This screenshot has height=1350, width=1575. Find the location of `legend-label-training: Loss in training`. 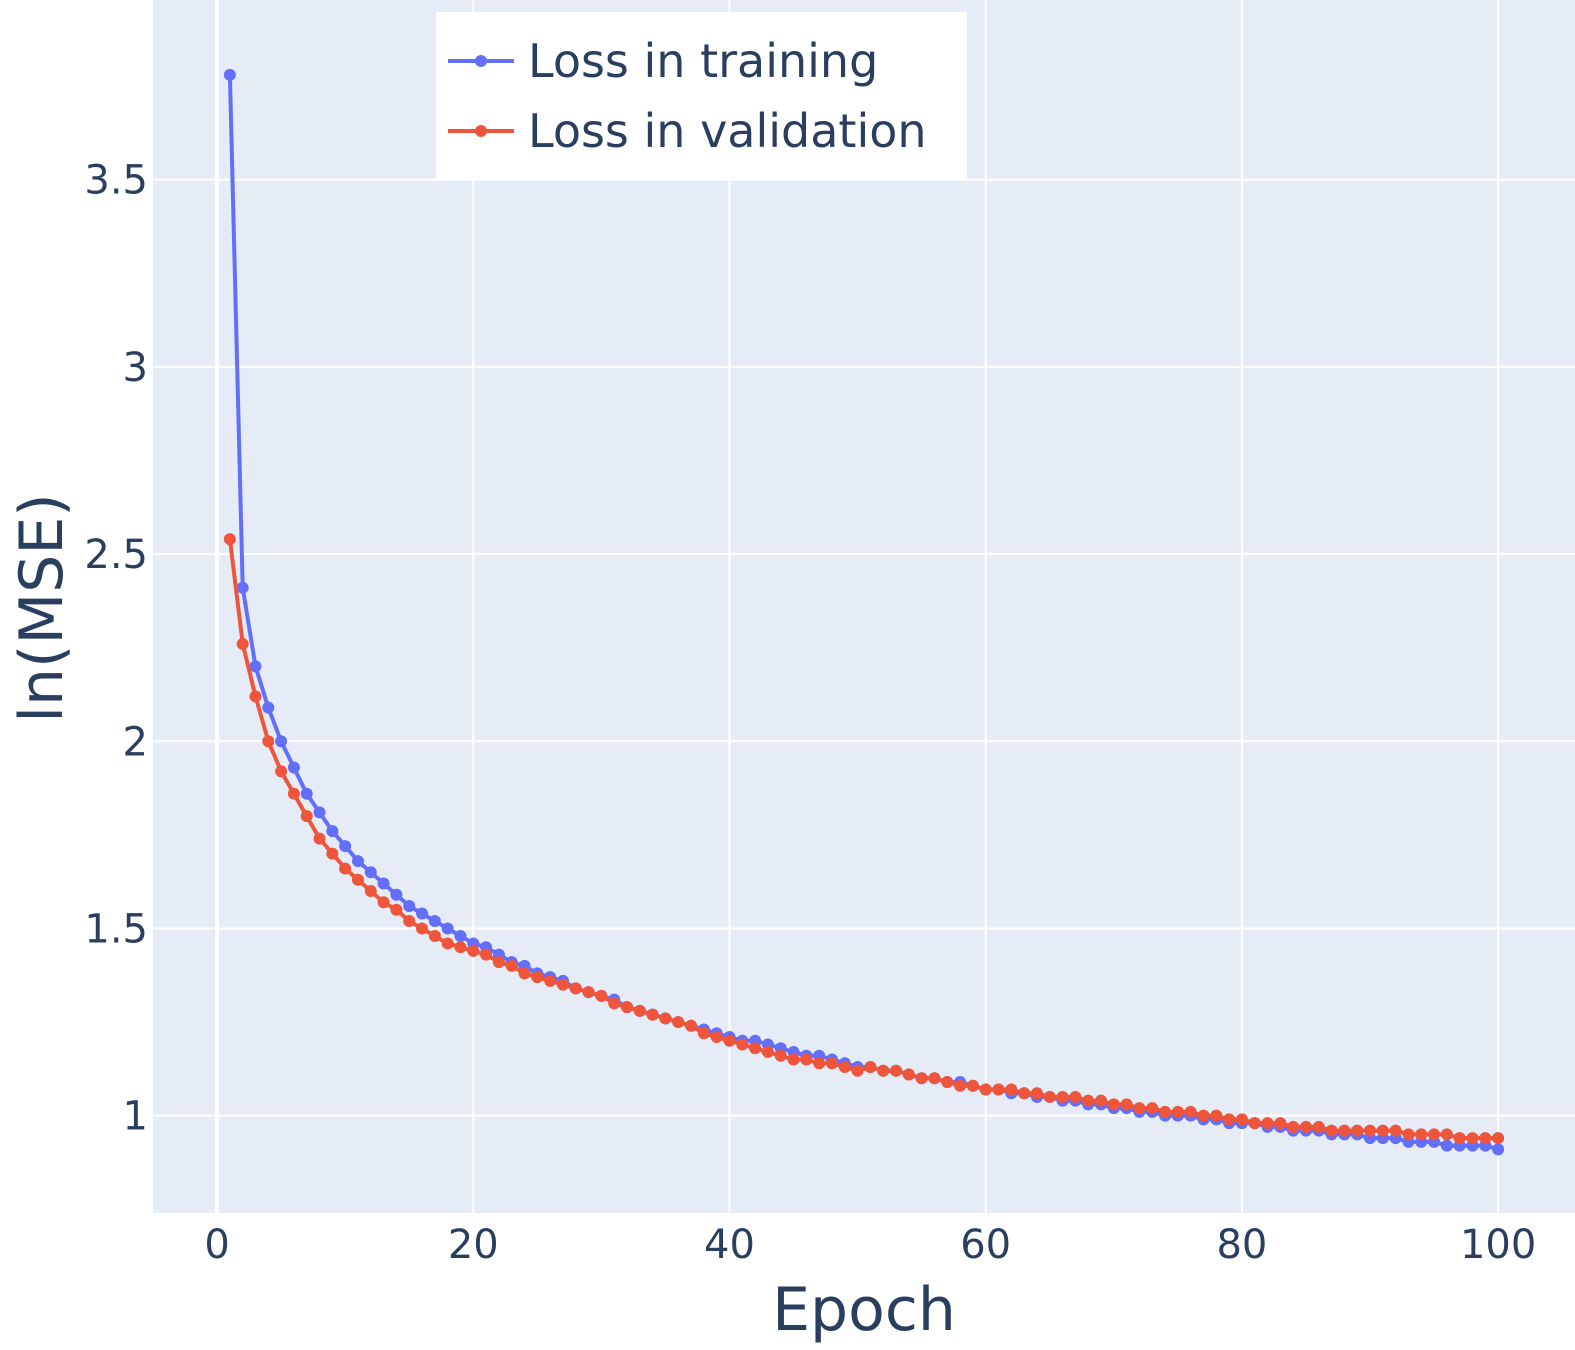

legend-label-training: Loss in training is located at coordinates (703, 61).